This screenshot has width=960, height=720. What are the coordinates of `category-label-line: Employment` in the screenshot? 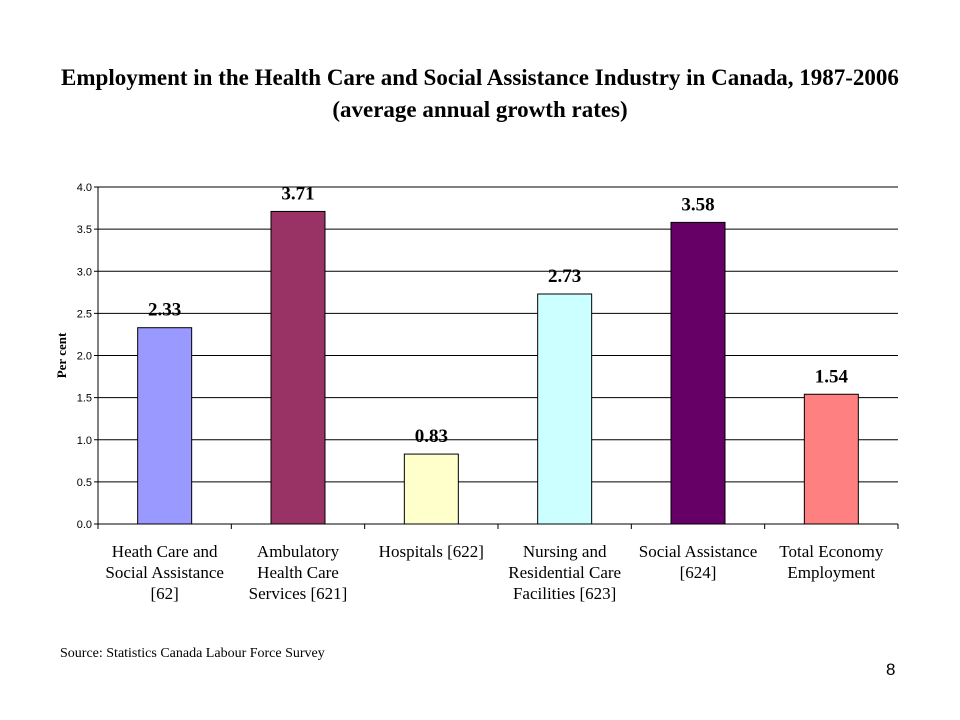 It's located at (831, 572).